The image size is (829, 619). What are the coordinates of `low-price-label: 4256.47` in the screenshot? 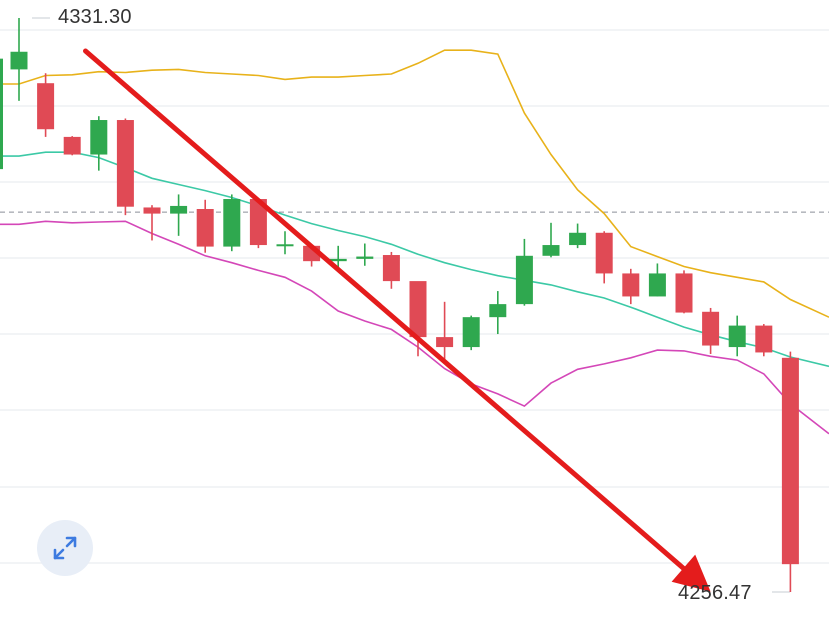 It's located at (715, 593).